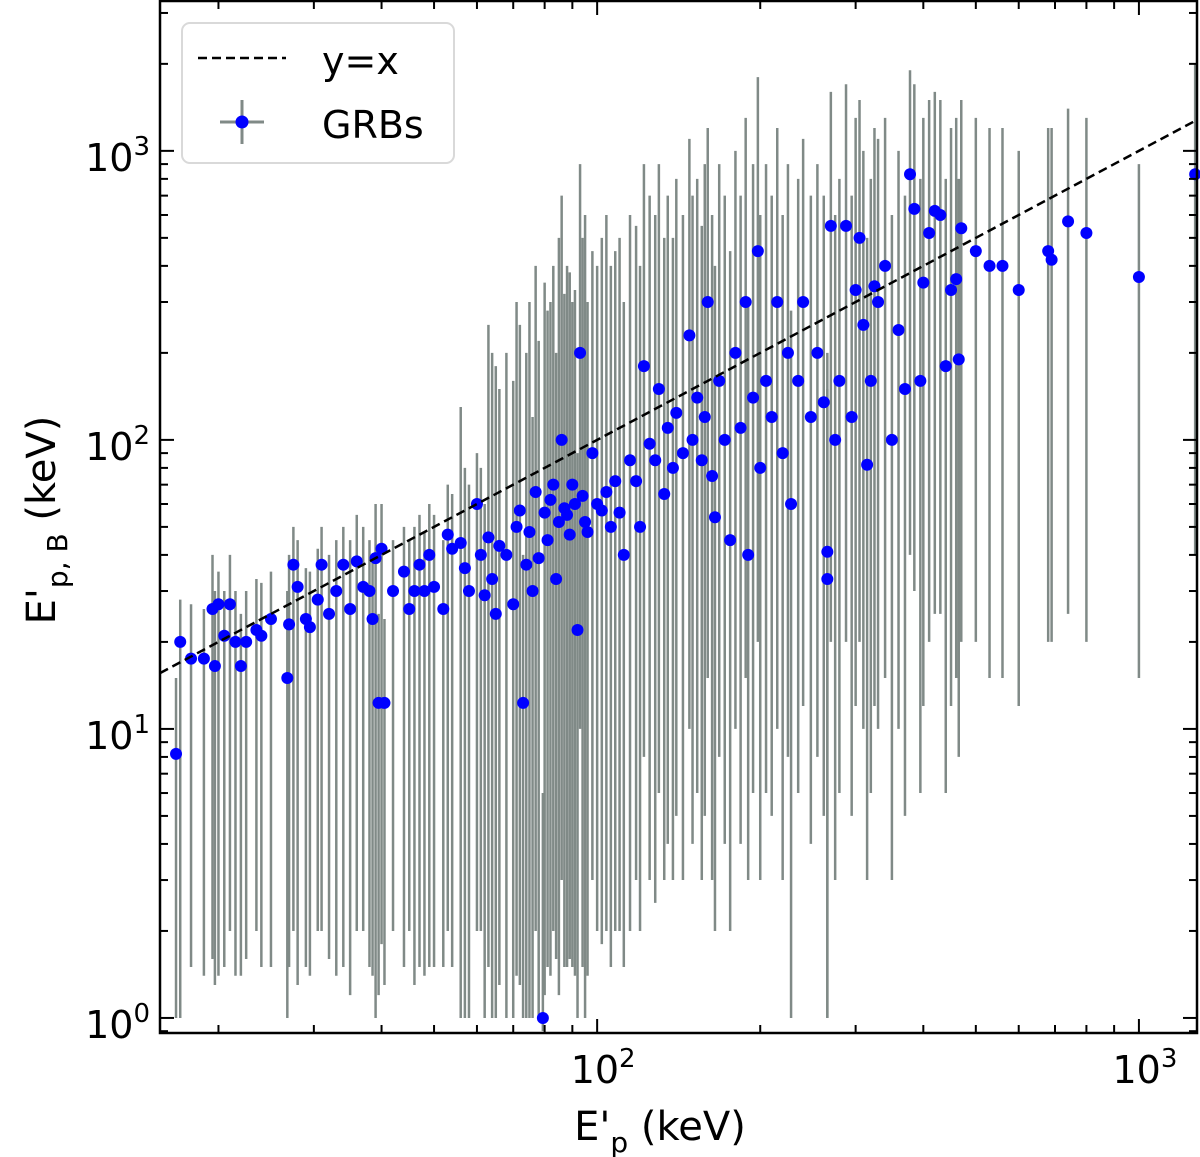 Image resolution: width=1200 pixels, height=1157 pixels. What do you see at coordinates (360, 61) in the screenshot?
I see `legend-label-yx: y=x` at bounding box center [360, 61].